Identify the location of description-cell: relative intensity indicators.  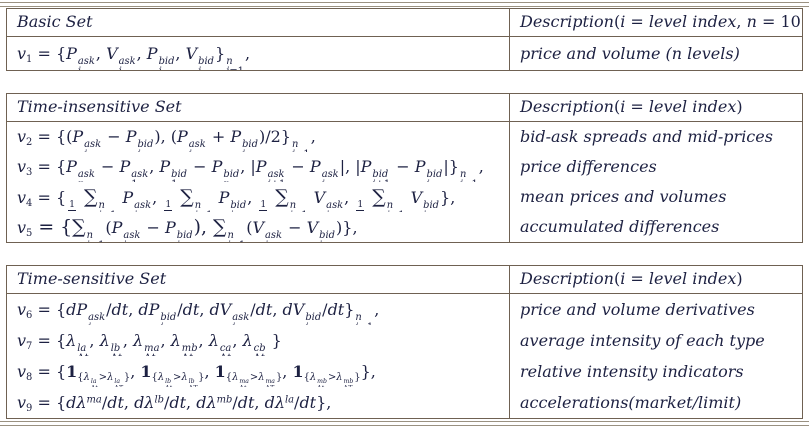
(632, 371).